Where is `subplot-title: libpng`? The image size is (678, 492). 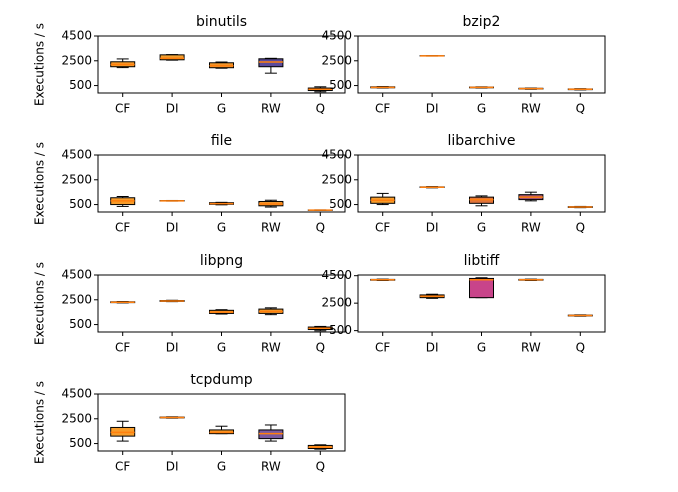 subplot-title: libpng is located at coordinates (221, 261).